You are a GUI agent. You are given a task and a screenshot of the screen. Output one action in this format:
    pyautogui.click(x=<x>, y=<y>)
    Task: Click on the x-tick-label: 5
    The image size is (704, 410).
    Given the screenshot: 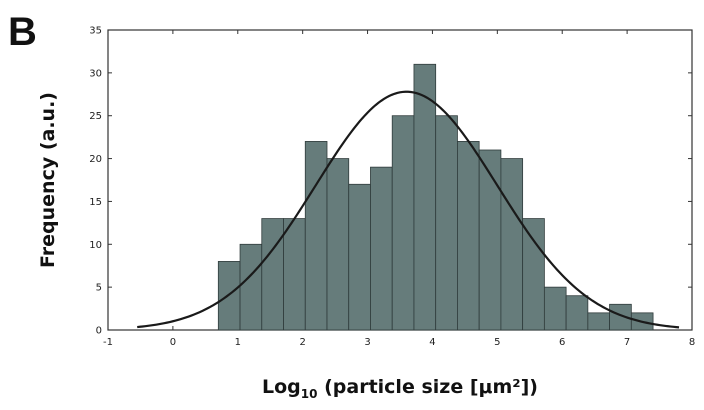 What is the action you would take?
    pyautogui.click(x=497, y=342)
    